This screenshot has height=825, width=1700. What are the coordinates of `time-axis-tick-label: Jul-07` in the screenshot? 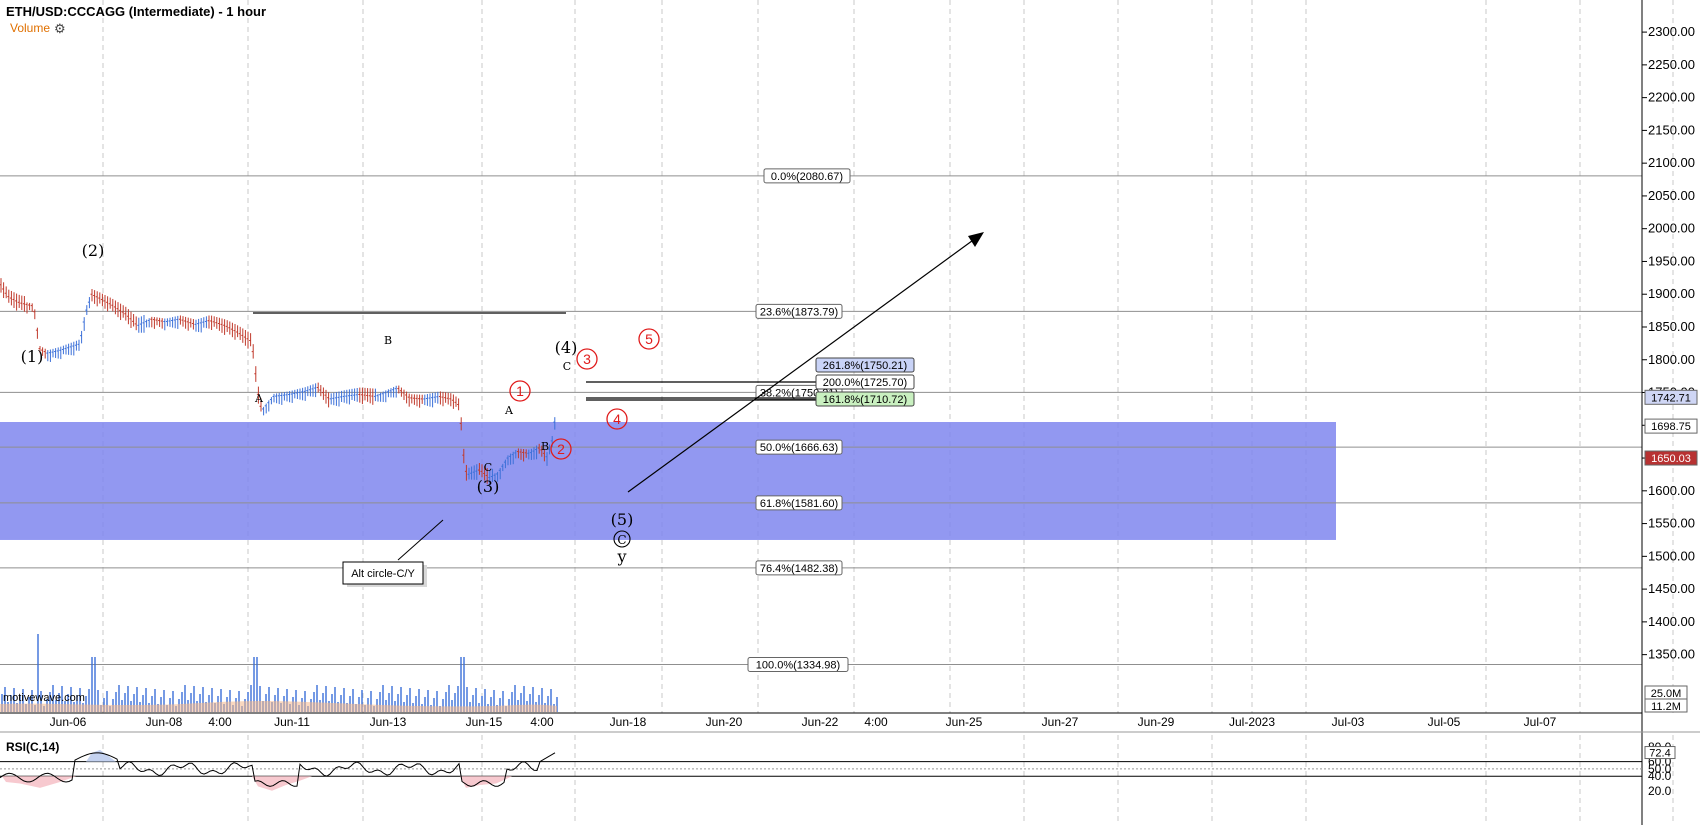 It's located at (1540, 722).